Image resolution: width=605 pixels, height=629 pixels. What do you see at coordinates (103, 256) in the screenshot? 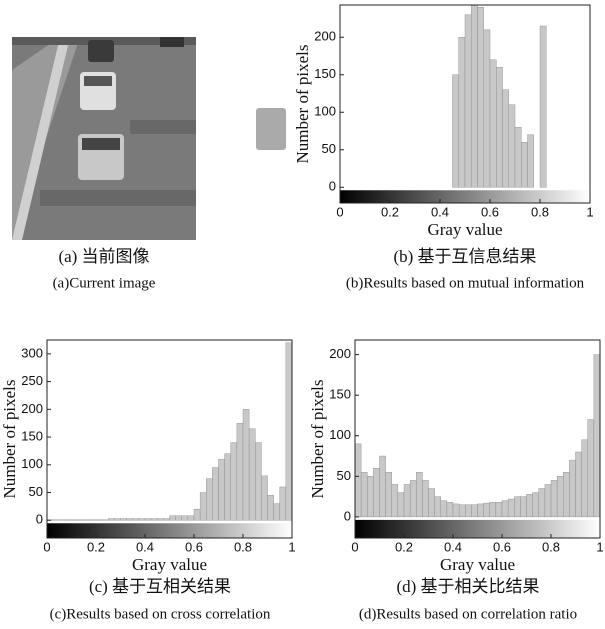
I see `caption: (a) 当前图像` at bounding box center [103, 256].